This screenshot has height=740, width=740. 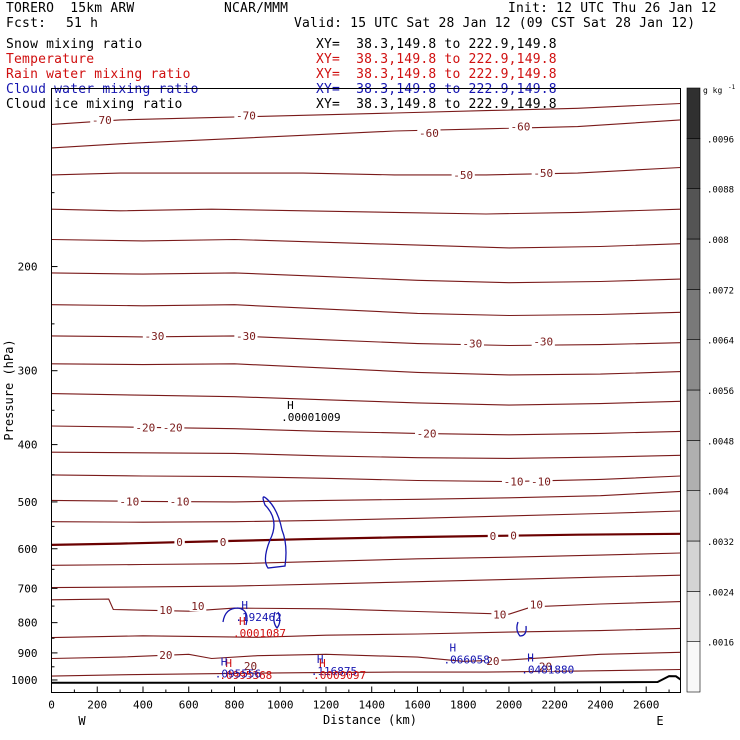 What do you see at coordinates (74, 44) in the screenshot?
I see `field-snow-name: Snow mixing ratio` at bounding box center [74, 44].